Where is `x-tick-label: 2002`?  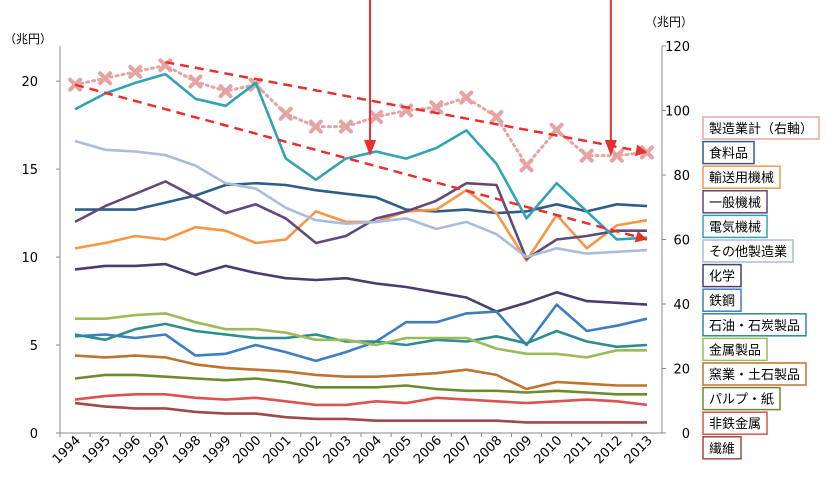
x-tick-label: 2002 is located at coordinates (308, 450).